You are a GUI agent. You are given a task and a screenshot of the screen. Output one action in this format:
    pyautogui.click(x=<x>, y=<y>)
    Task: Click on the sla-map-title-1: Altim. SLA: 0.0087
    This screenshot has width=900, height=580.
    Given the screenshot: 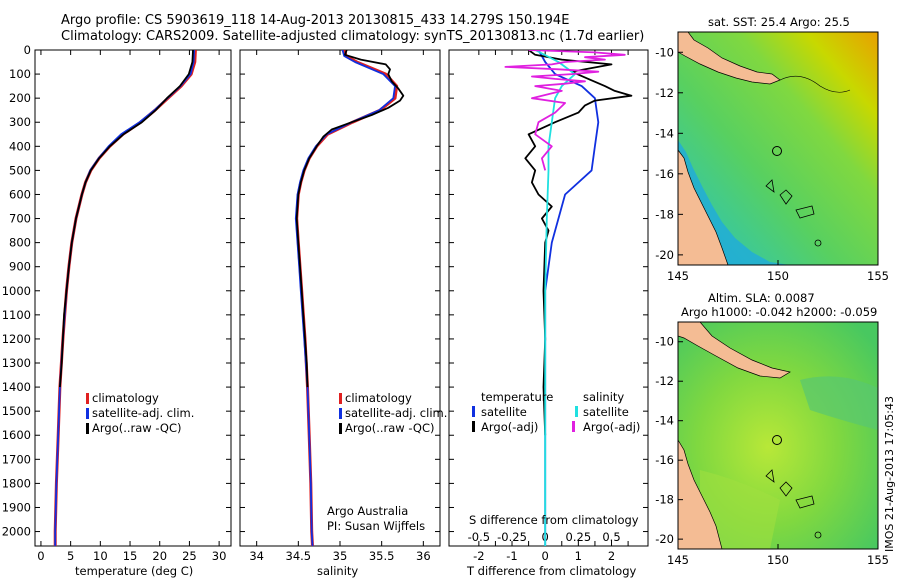 What is the action you would take?
    pyautogui.click(x=761, y=298)
    